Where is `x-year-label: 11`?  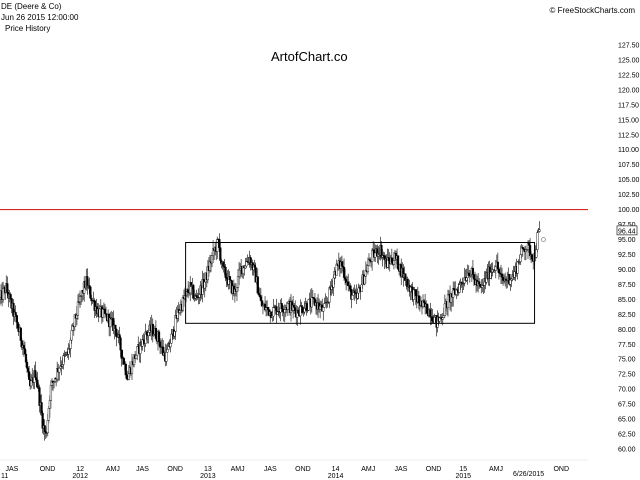
x-year-label: 11 is located at coordinates (4, 476).